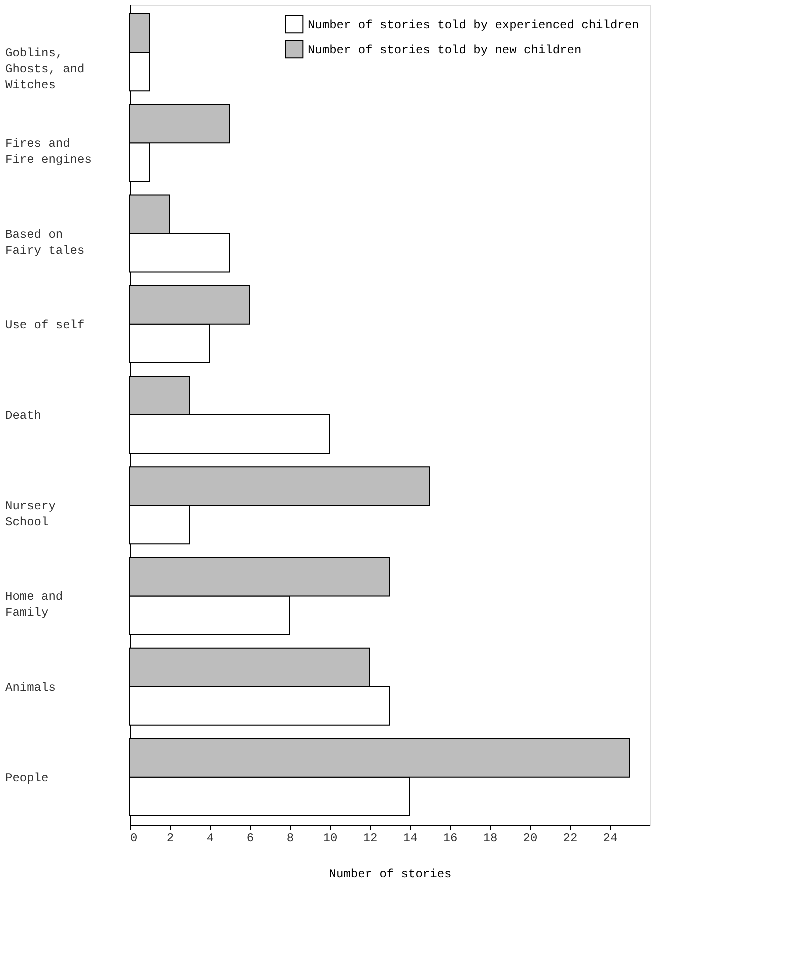  What do you see at coordinates (370, 839) in the screenshot?
I see `x-tick-label: 12` at bounding box center [370, 839].